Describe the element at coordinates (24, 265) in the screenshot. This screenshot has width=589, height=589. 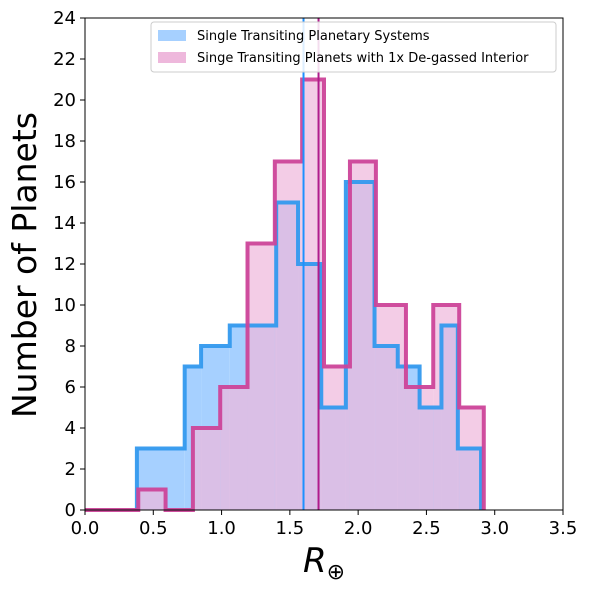
I see `y-axis-label: Number of Planets` at that location.